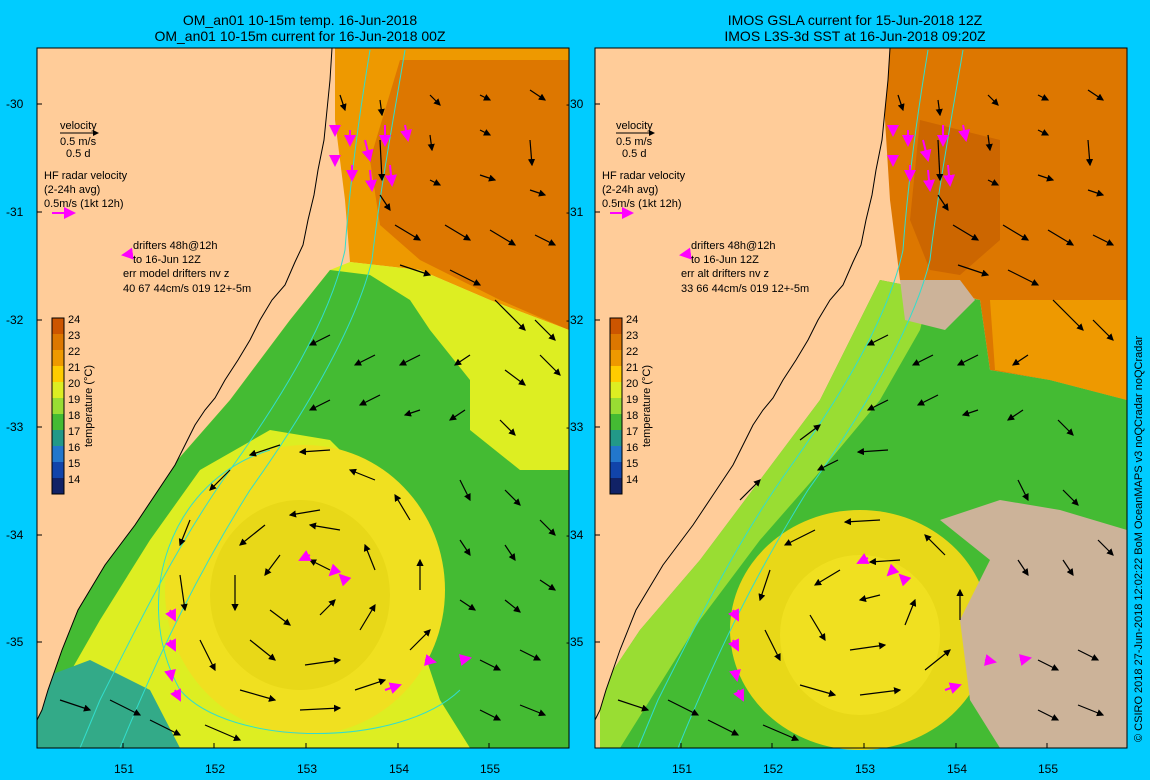 The width and height of the screenshot is (1150, 780). What do you see at coordinates (855, 20) in the screenshot?
I see `right-title-line1: IMOS GSLA current for 15-Jun-2018 12Z` at bounding box center [855, 20].